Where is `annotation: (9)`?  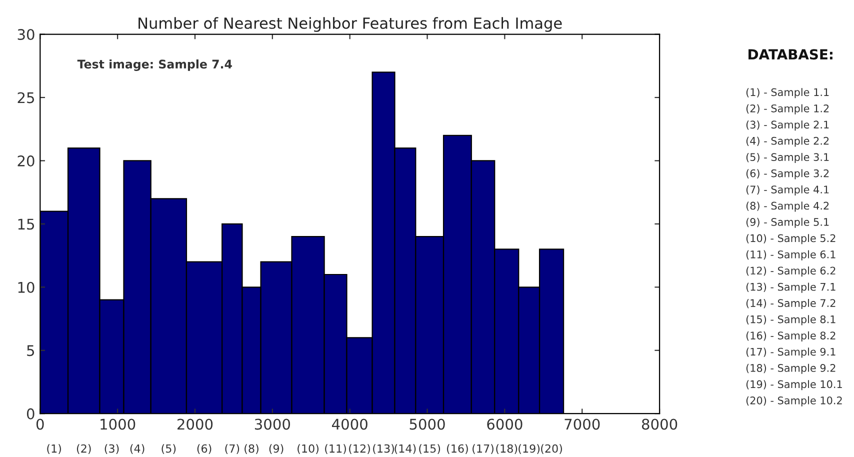 annotation: (9) is located at coordinates (276, 449).